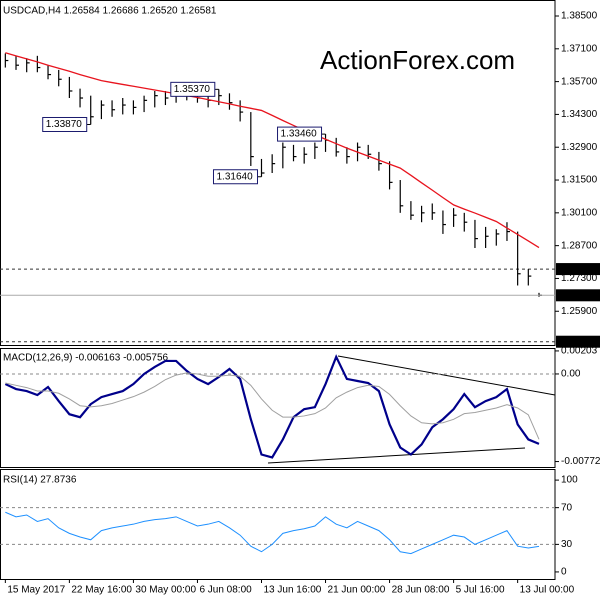  What do you see at coordinates (40, 480) in the screenshot?
I see `rsi-title: RSI(14) 27.8736` at bounding box center [40, 480].